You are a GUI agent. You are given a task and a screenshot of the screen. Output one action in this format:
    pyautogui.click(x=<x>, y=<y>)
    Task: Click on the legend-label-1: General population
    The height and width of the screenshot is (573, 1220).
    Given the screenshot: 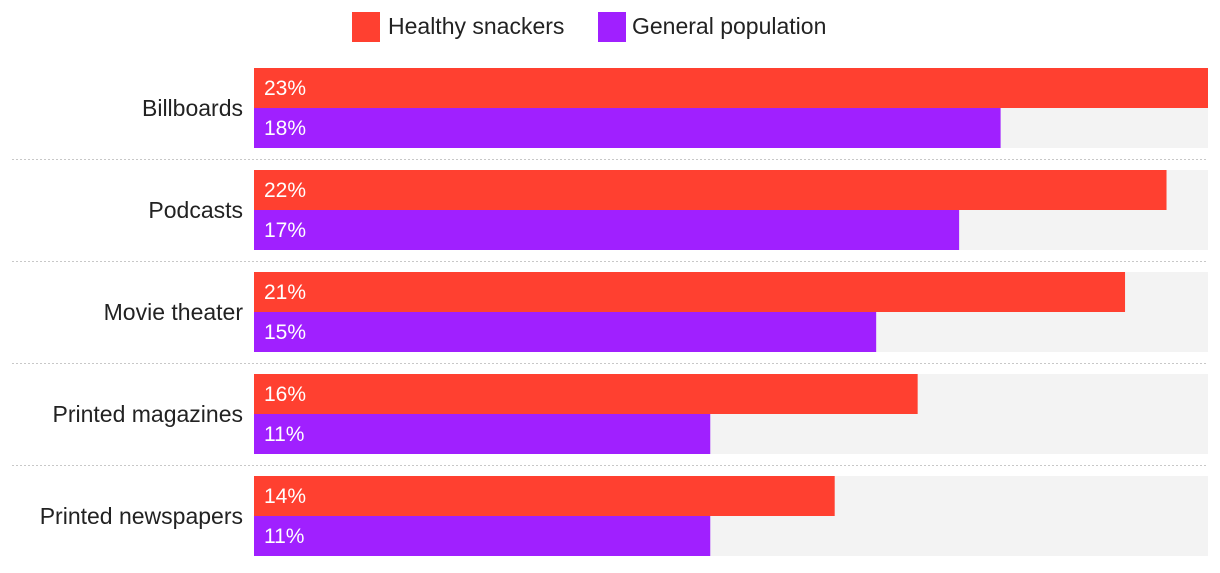 What is the action you would take?
    pyautogui.click(x=729, y=26)
    